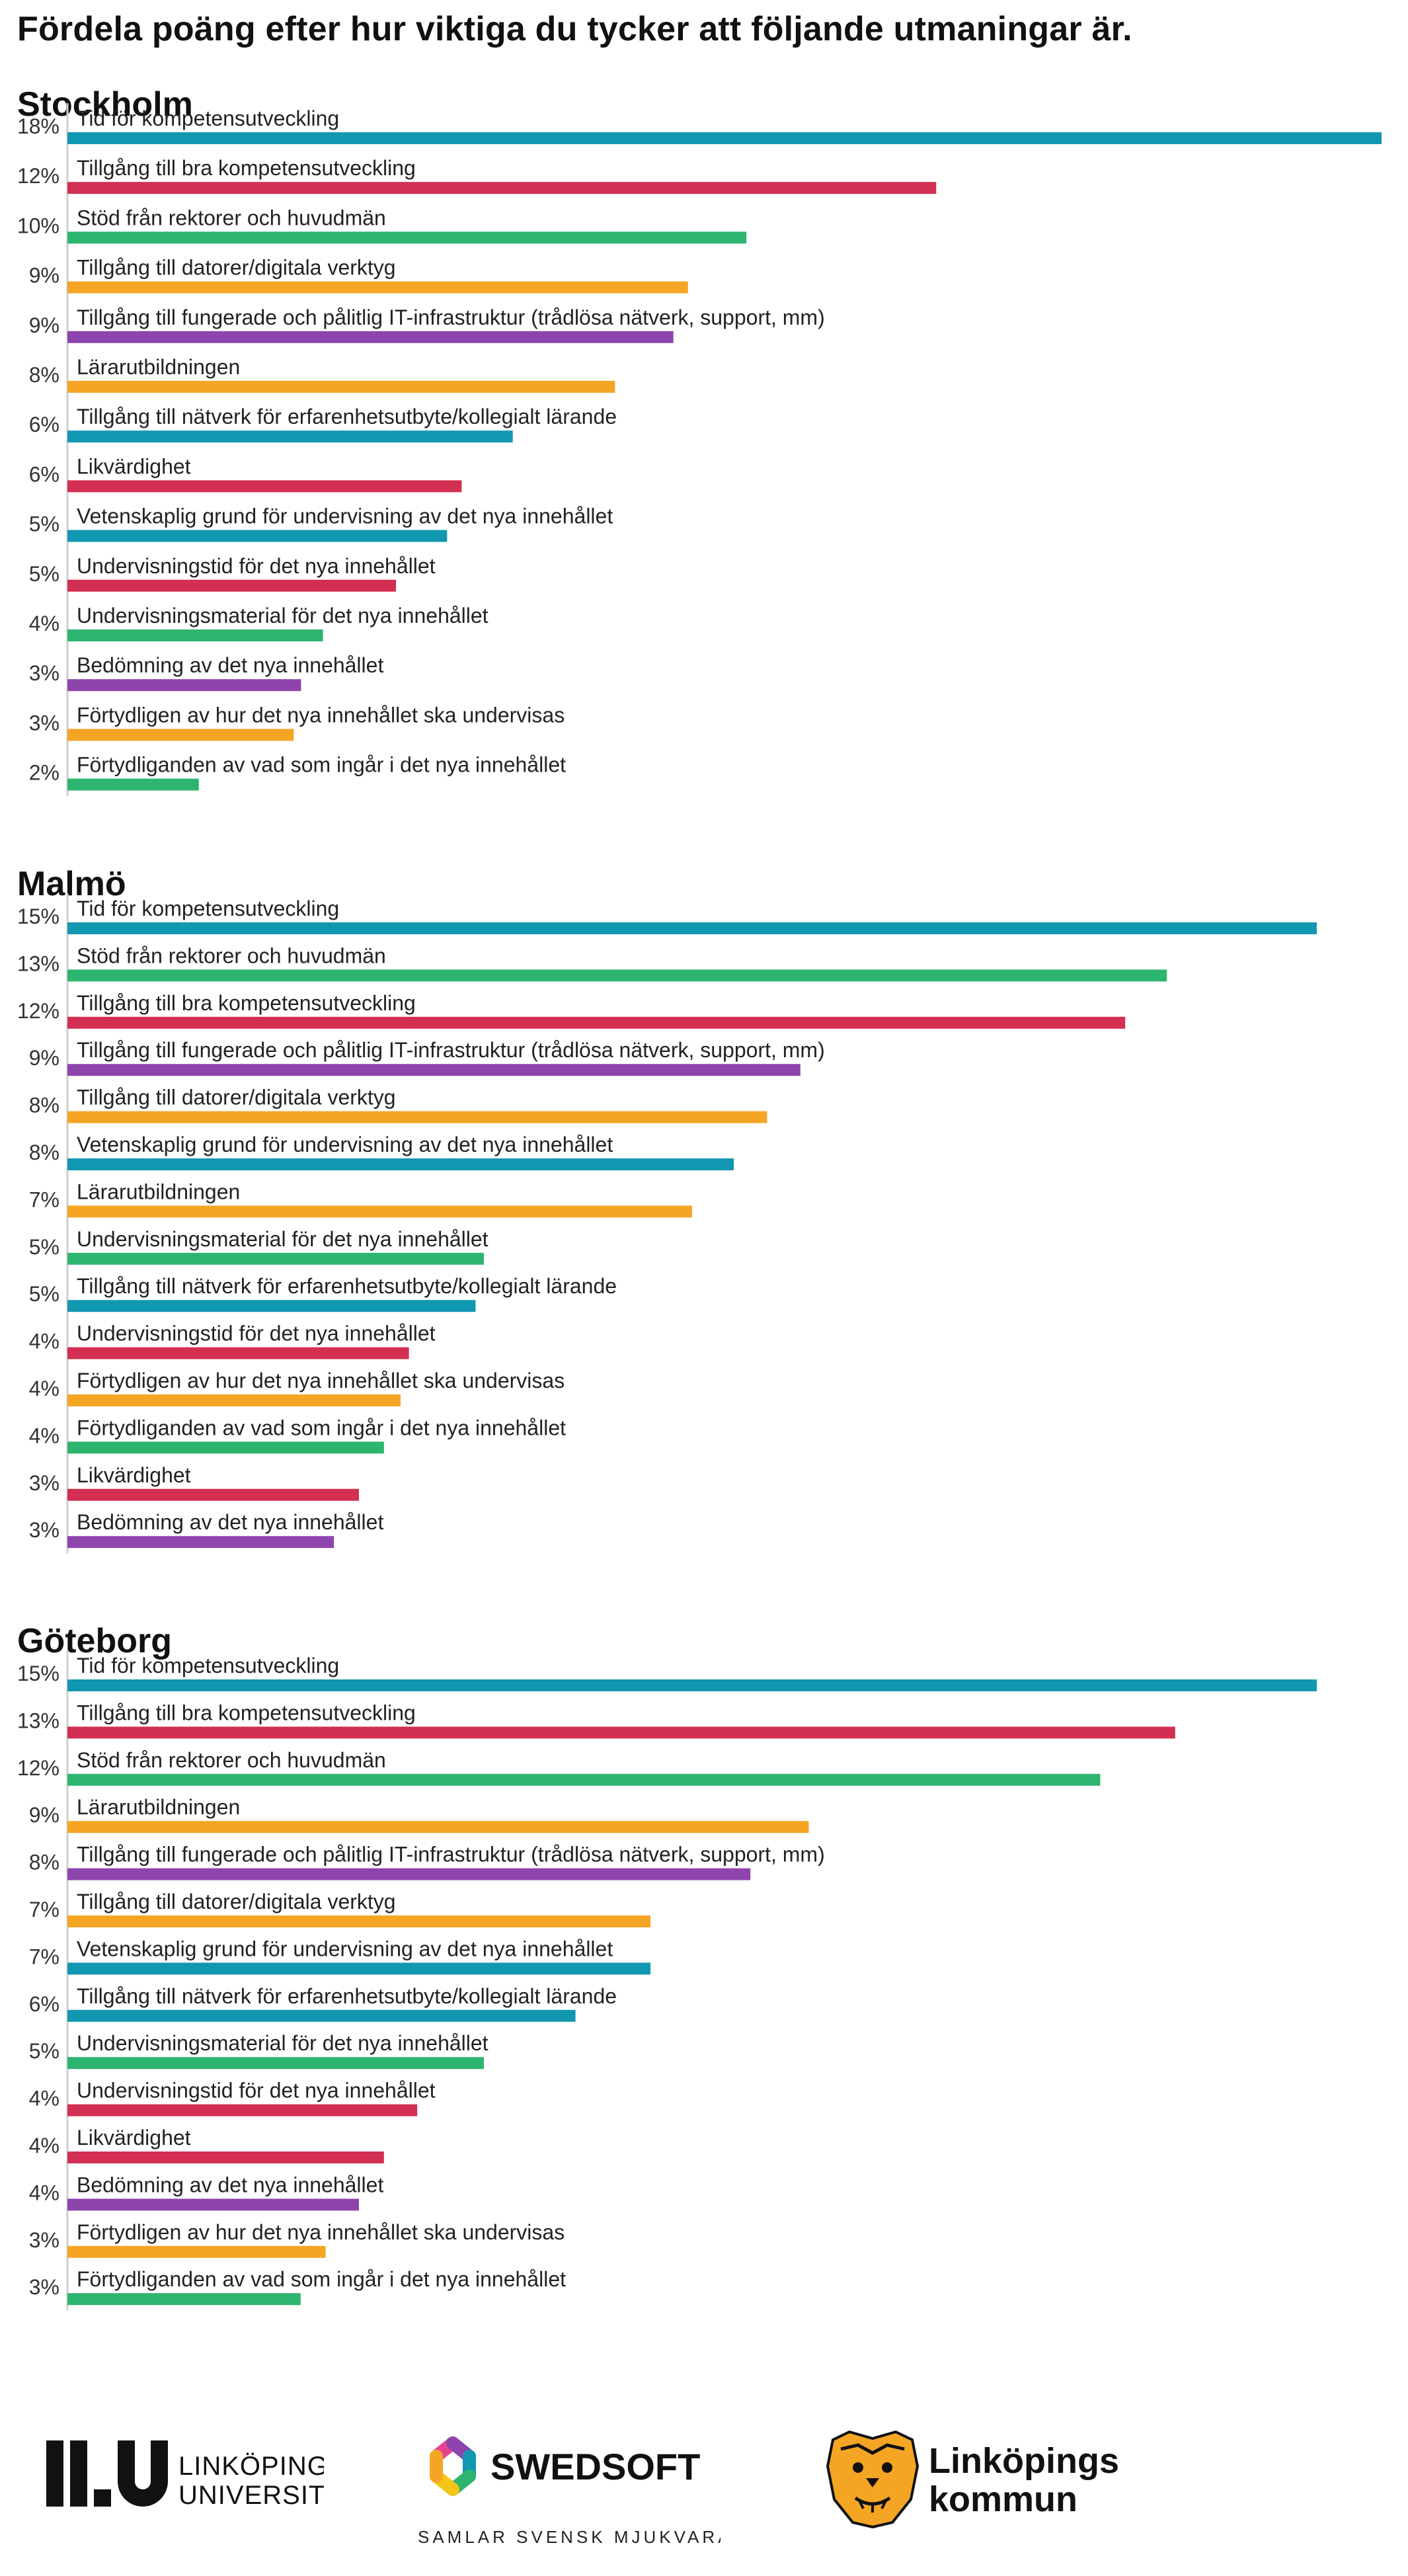 This screenshot has width=1408, height=2576. What do you see at coordinates (595, 2466) in the screenshot?
I see `swedsoft-name: SWEDSOFT` at bounding box center [595, 2466].